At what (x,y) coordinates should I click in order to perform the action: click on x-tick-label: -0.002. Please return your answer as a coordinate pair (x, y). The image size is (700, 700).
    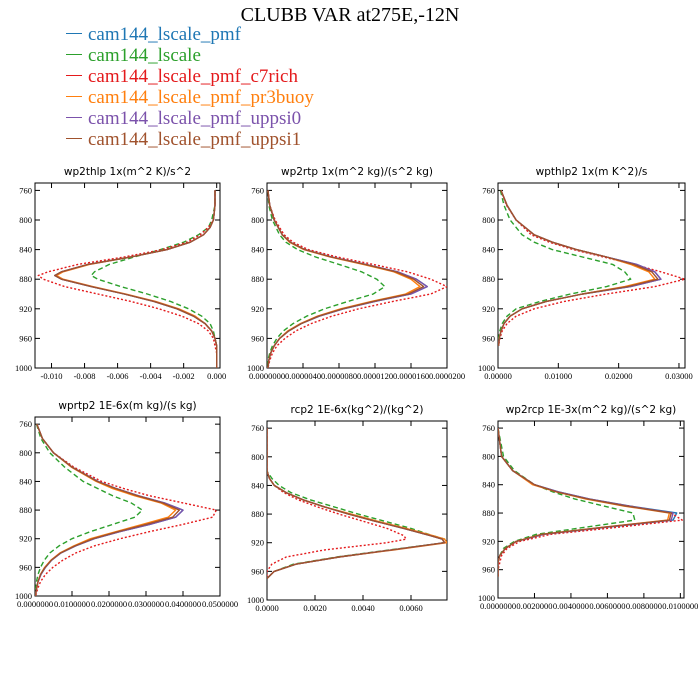
    Looking at the image, I should click on (184, 376).